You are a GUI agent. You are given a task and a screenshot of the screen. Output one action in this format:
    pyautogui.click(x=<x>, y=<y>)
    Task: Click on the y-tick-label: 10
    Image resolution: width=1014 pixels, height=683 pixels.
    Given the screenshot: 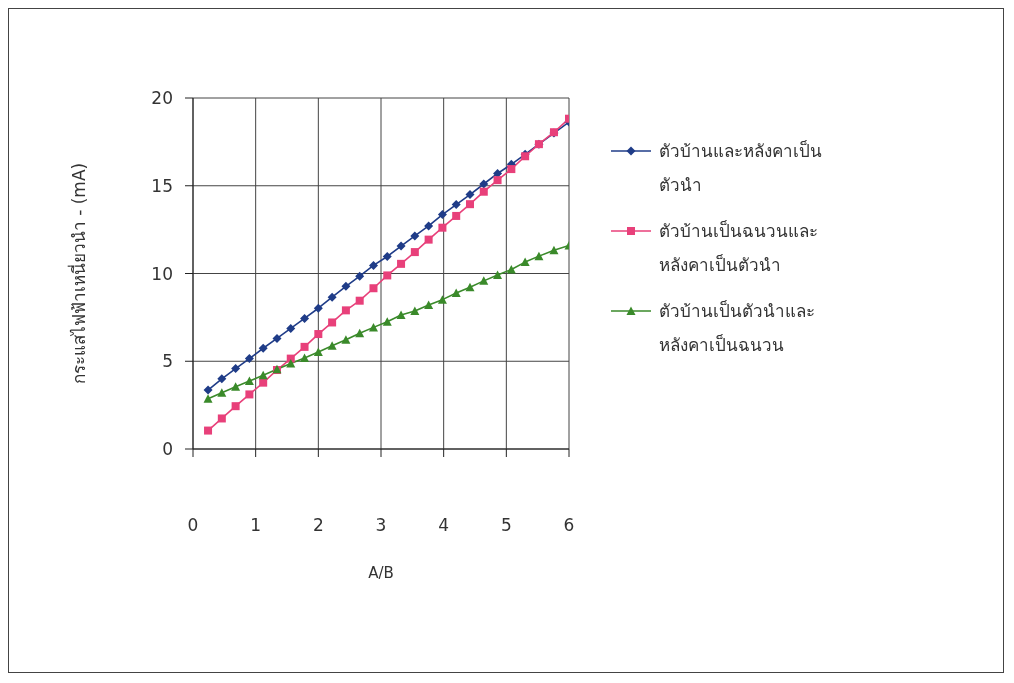 What is the action you would take?
    pyautogui.click(x=162, y=273)
    